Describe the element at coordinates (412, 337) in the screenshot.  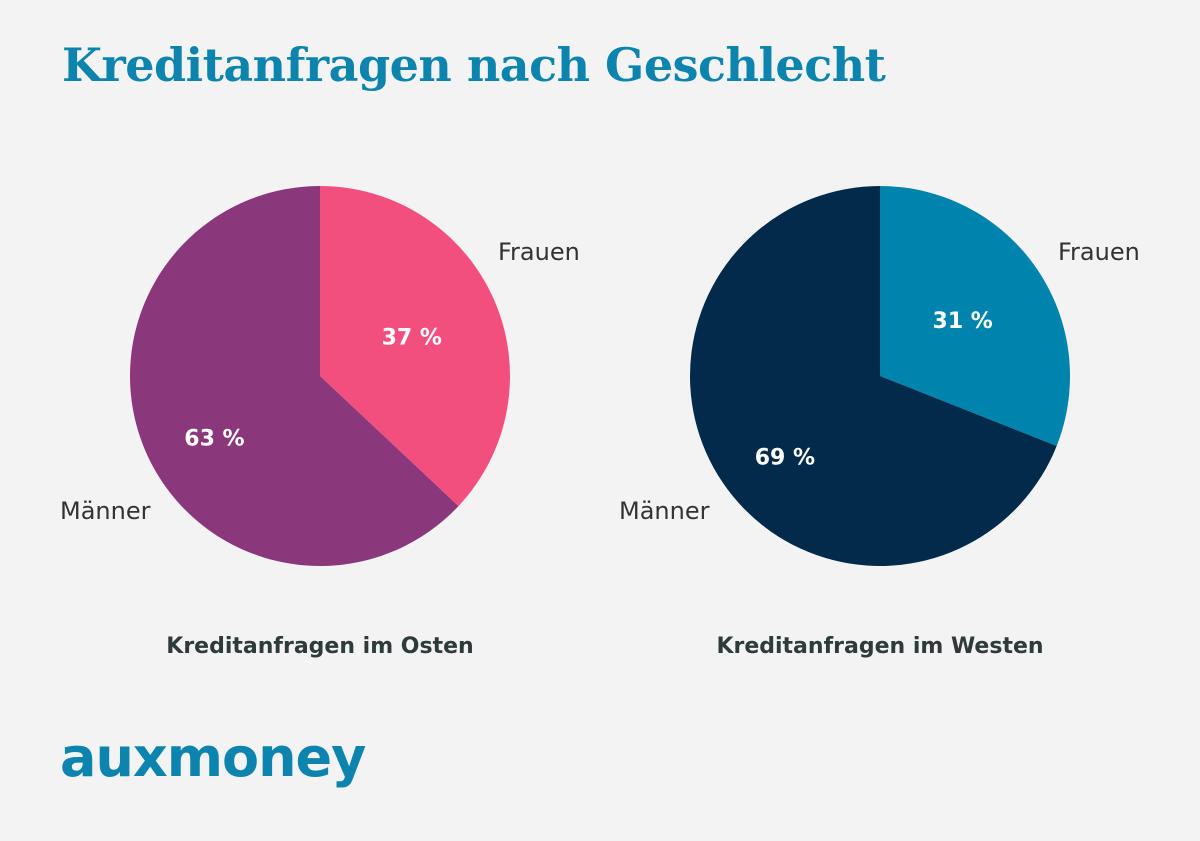
I see `pie-east-value-frauen: 37 %` at that location.